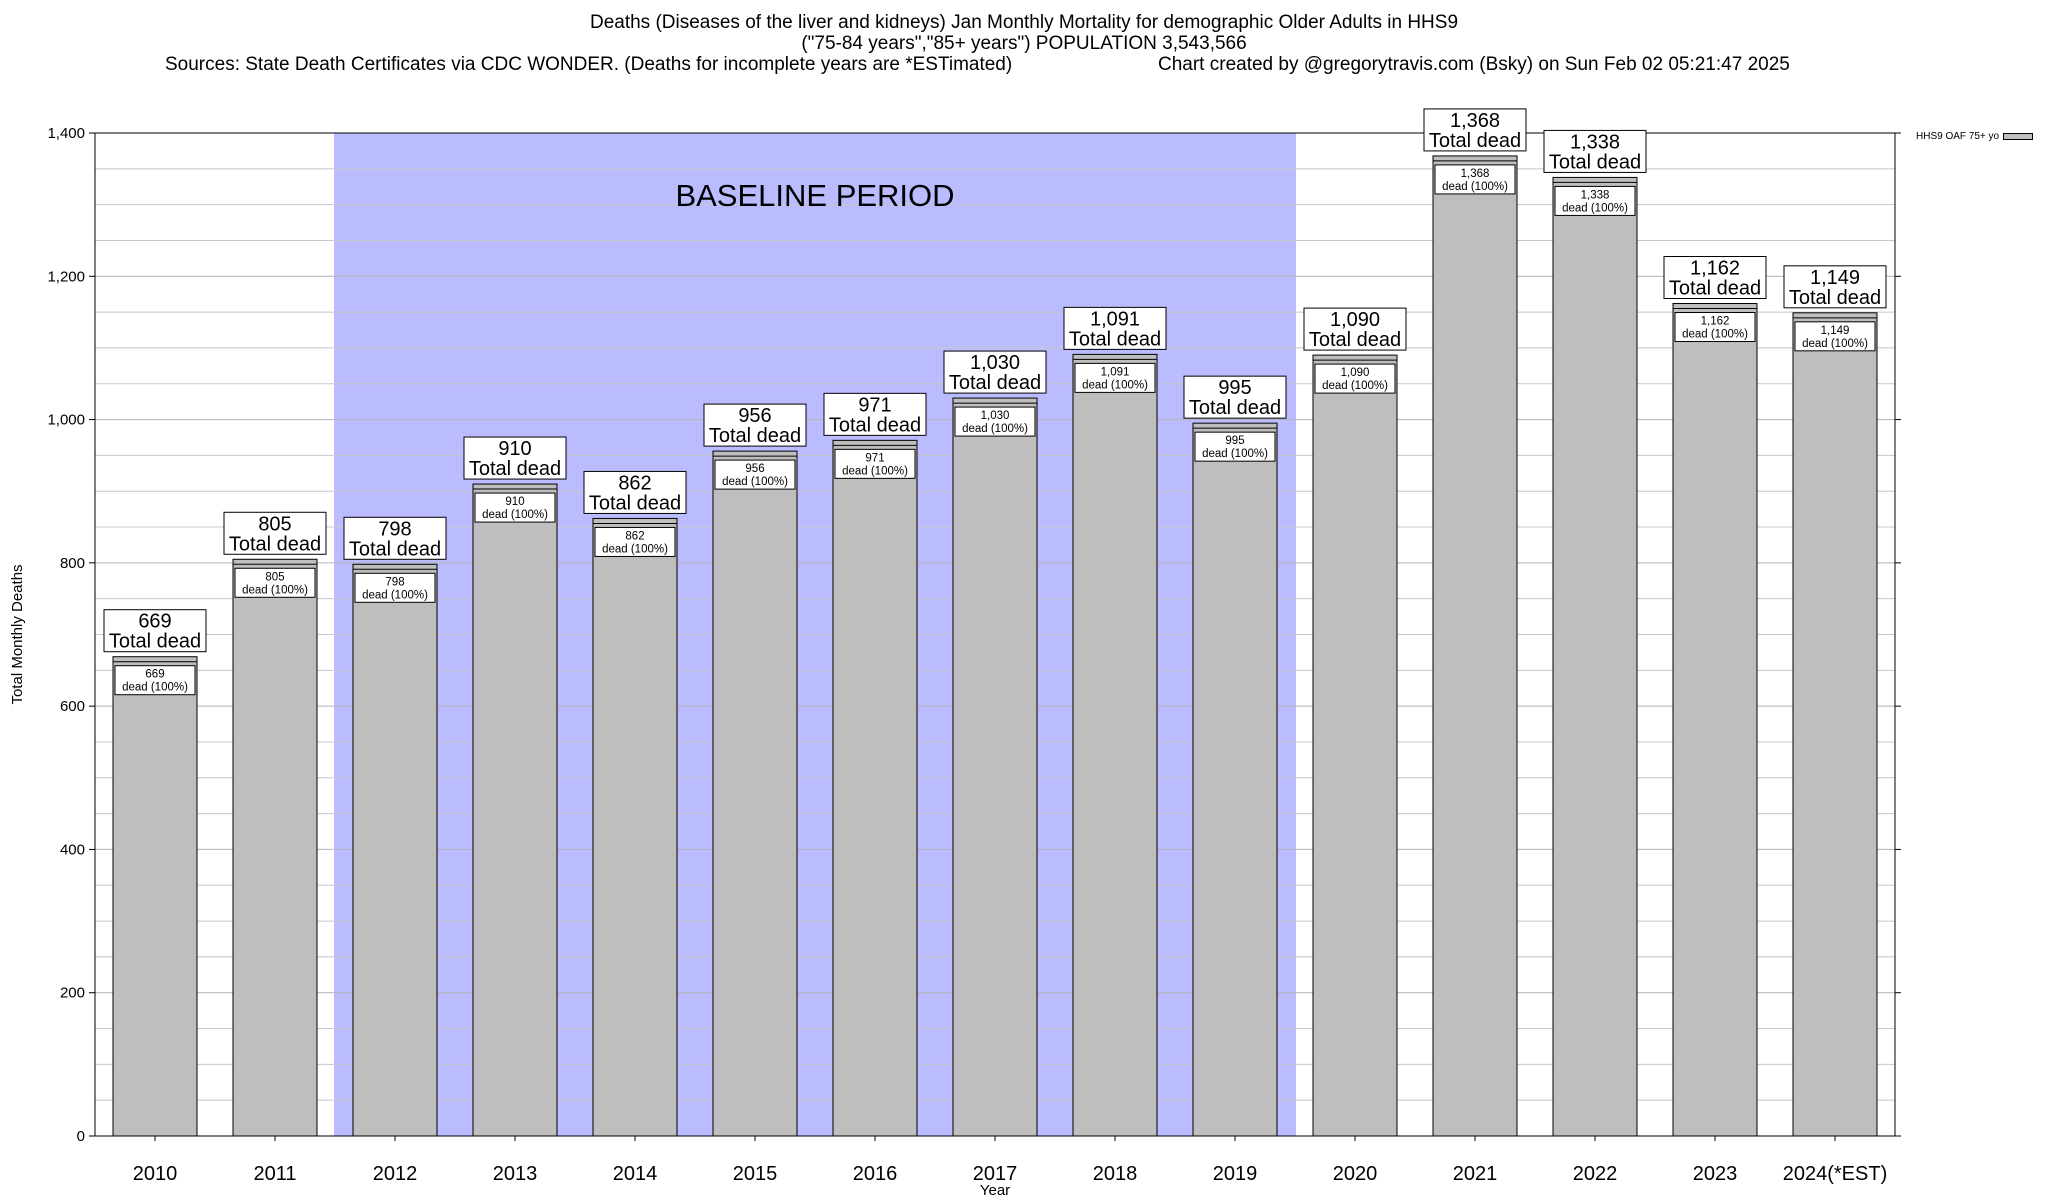  I want to click on total-value-label: 971, so click(874, 405).